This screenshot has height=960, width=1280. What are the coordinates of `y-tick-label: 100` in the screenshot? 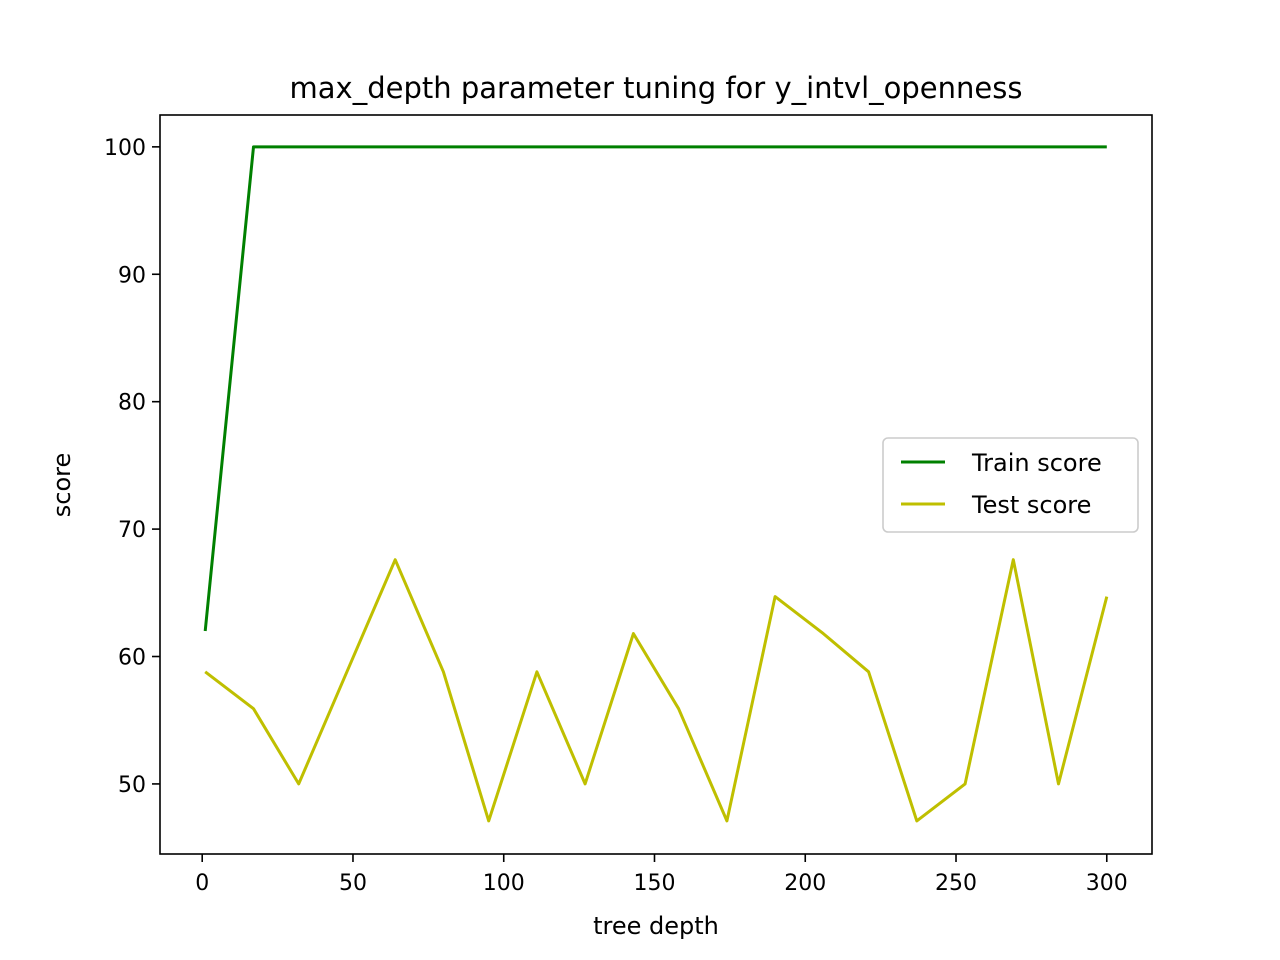 It's located at (125, 148).